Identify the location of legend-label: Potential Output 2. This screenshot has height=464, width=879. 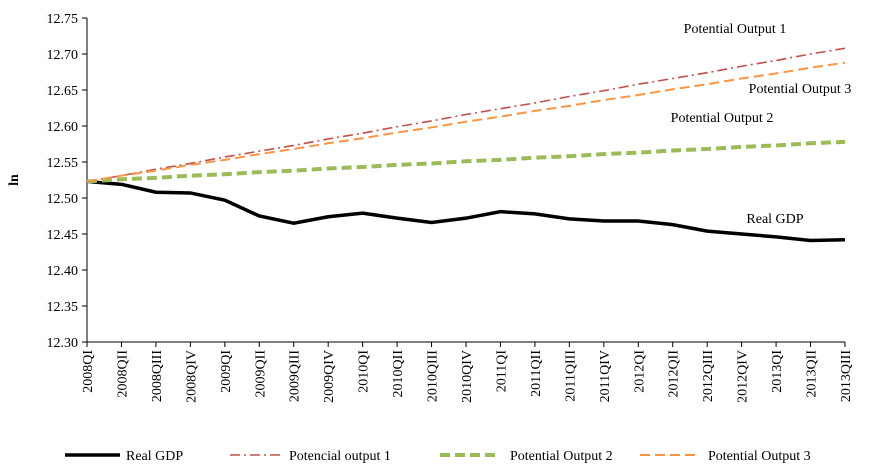
(561, 456).